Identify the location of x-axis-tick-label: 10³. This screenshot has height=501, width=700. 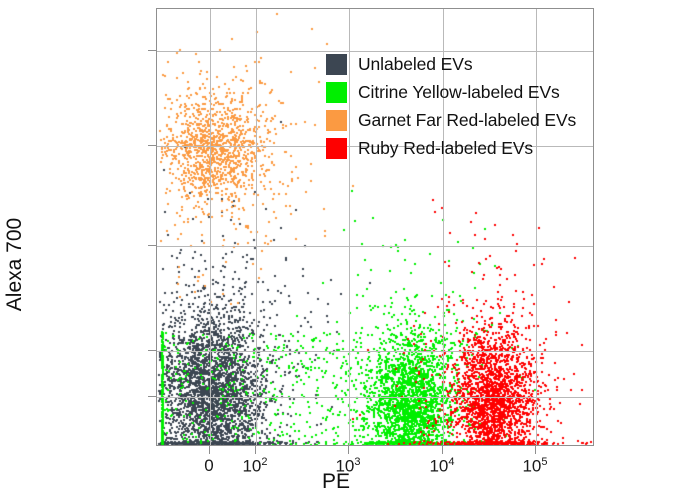
(348, 466).